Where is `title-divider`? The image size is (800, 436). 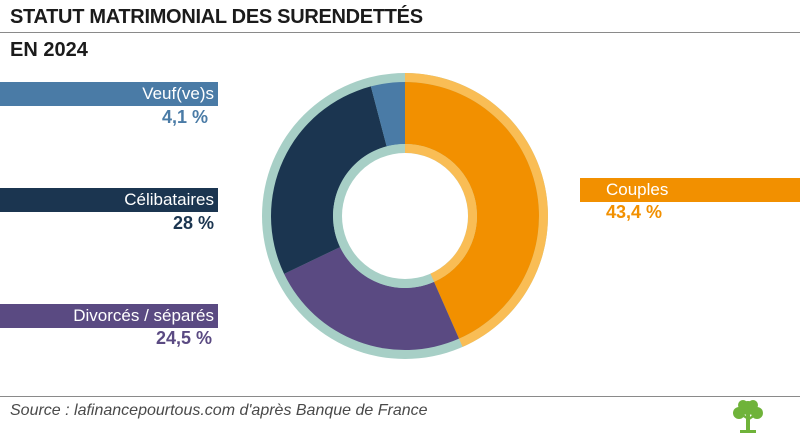 title-divider is located at coordinates (400, 32).